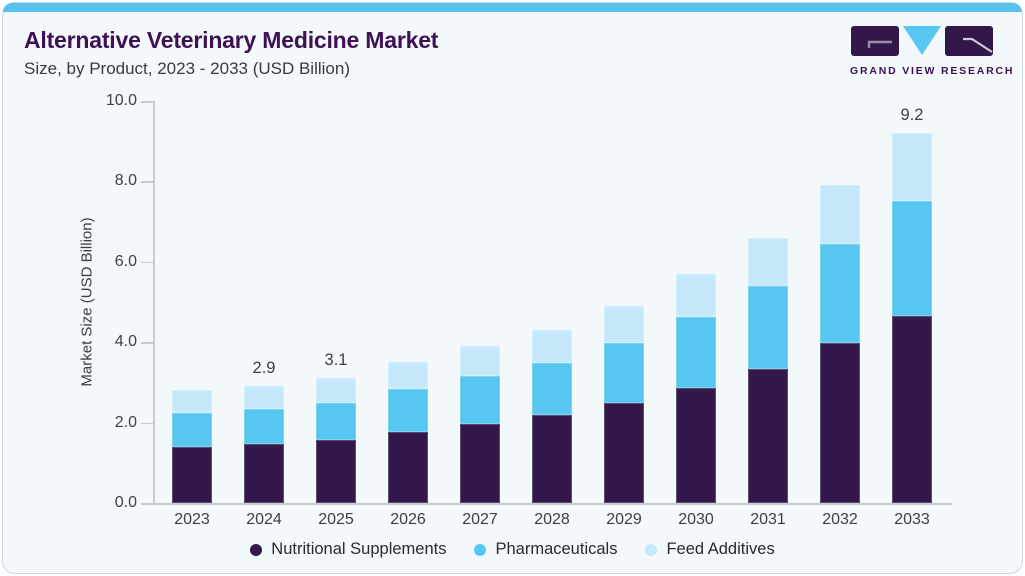  What do you see at coordinates (192, 474) in the screenshot?
I see `bar-2023-nutritional-supplements` at bounding box center [192, 474].